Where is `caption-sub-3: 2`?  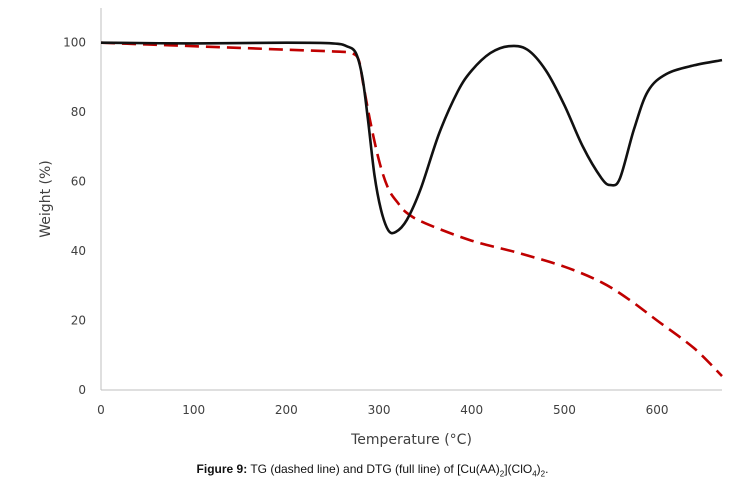 caption-sub-3: 2 is located at coordinates (543, 474).